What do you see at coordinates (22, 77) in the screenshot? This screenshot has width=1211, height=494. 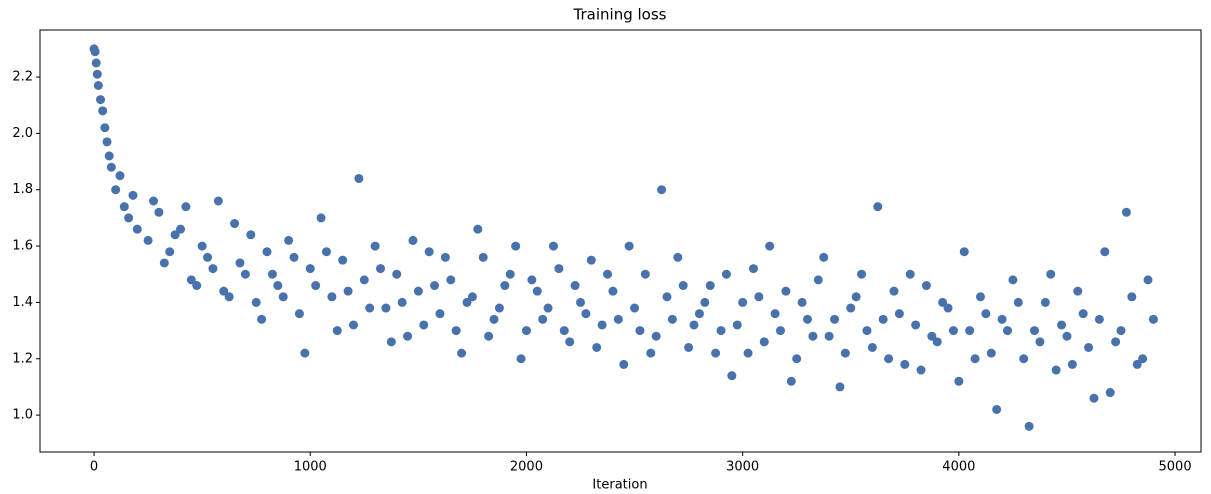 I see `y-tick-label: 2.2` at bounding box center [22, 77].